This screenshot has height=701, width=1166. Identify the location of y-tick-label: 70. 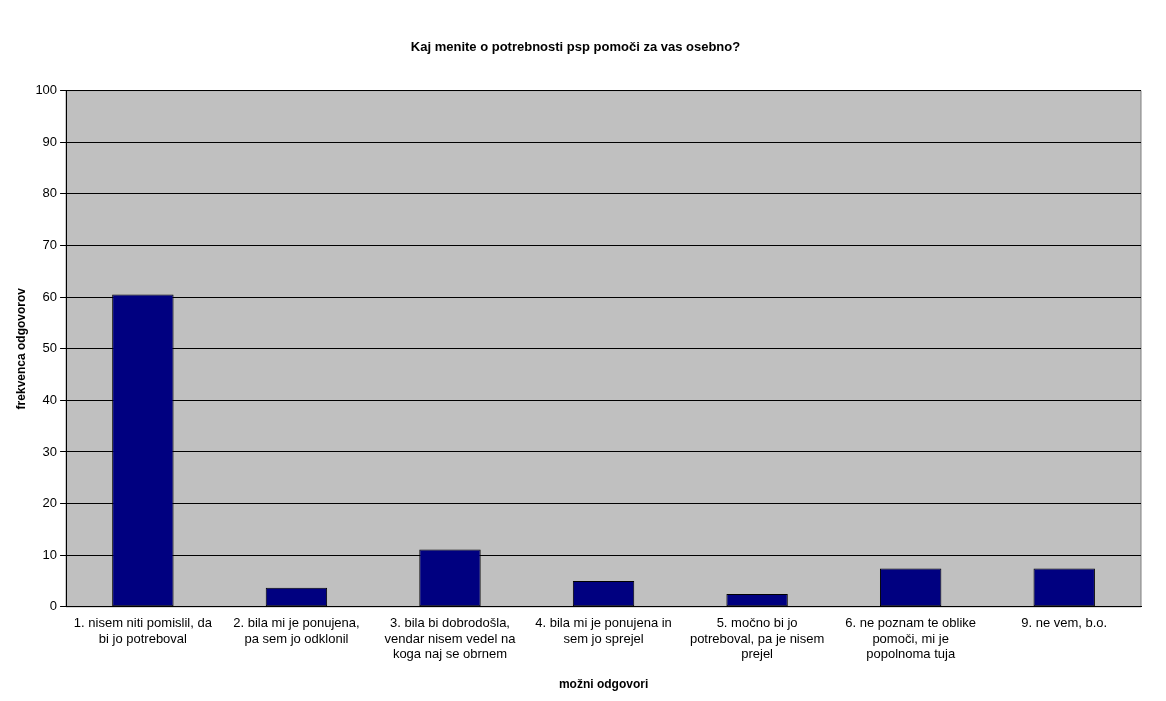
(50, 245).